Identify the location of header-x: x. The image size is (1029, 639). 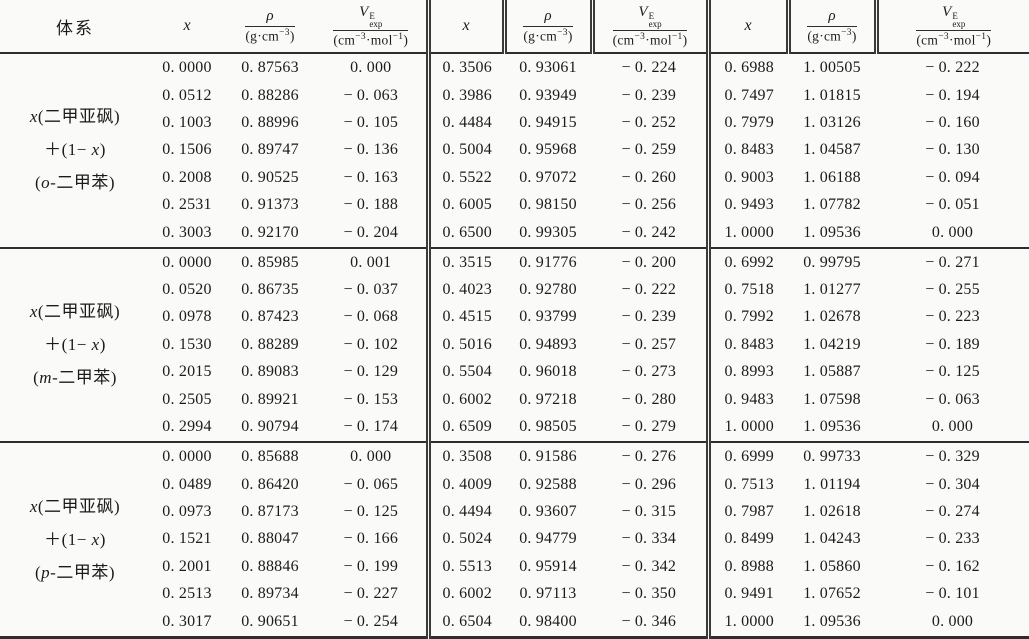
(464, 26).